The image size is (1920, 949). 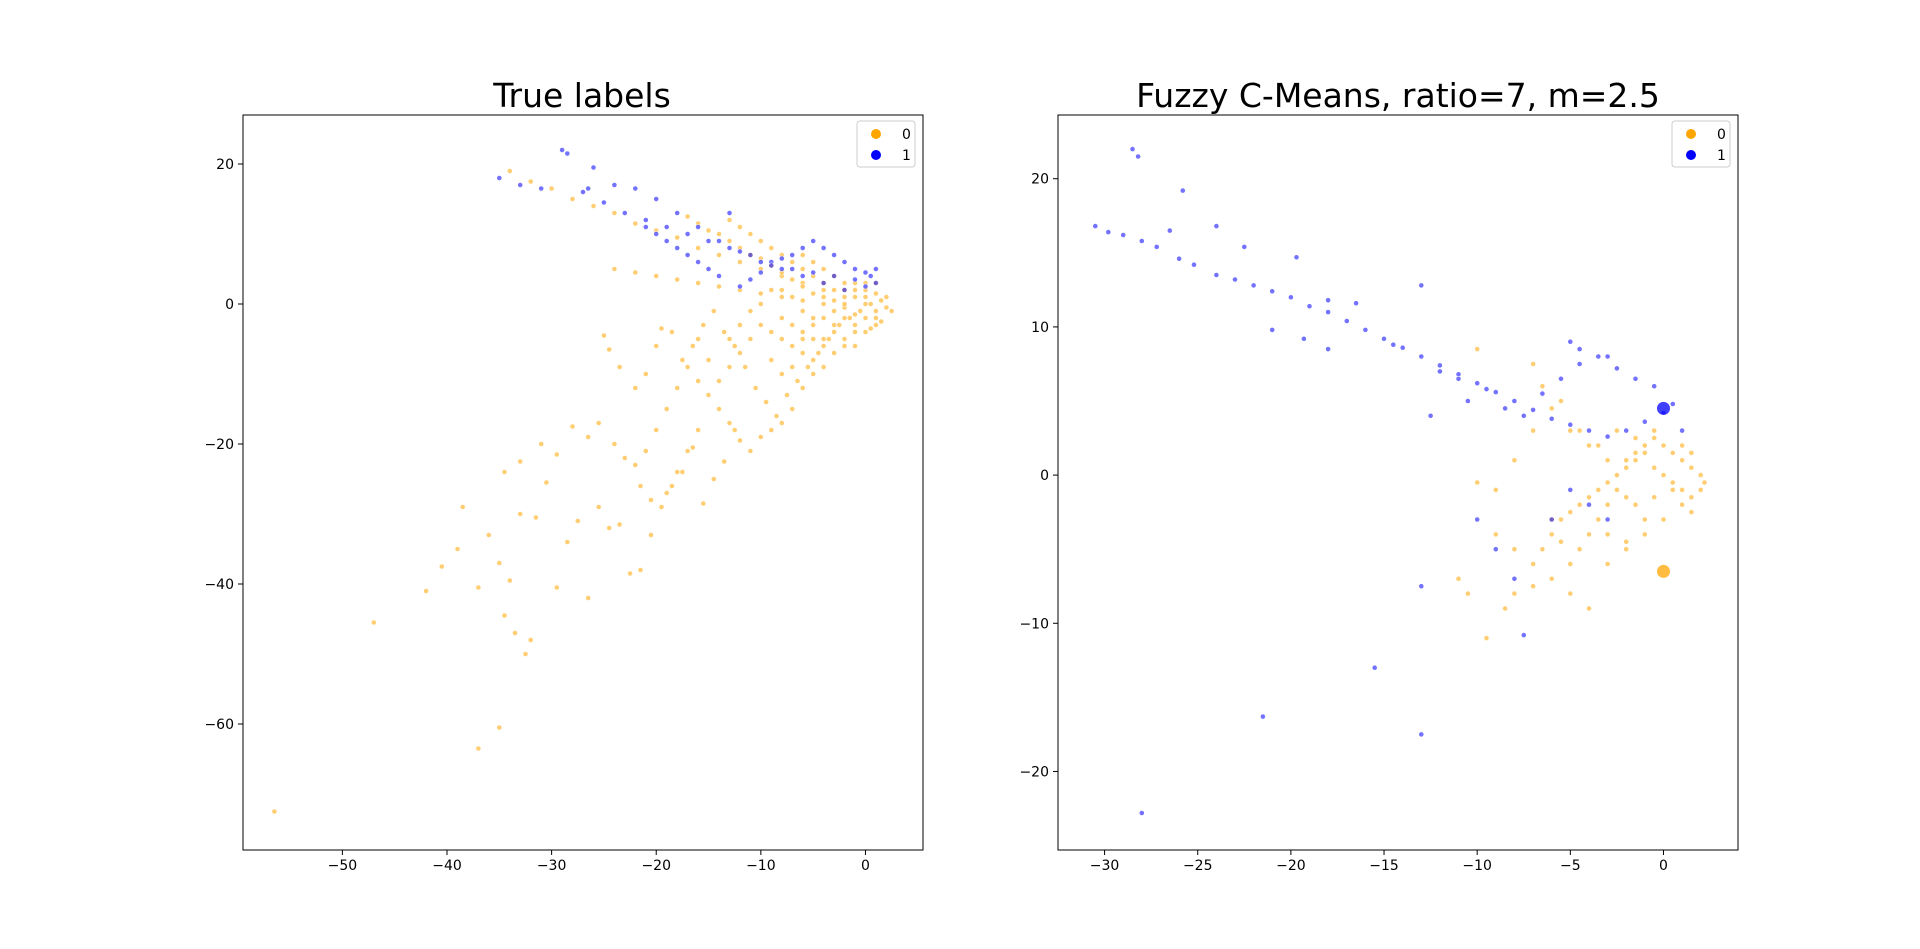 What do you see at coordinates (219, 445) in the screenshot?
I see `left-ytick-label-2: −20` at bounding box center [219, 445].